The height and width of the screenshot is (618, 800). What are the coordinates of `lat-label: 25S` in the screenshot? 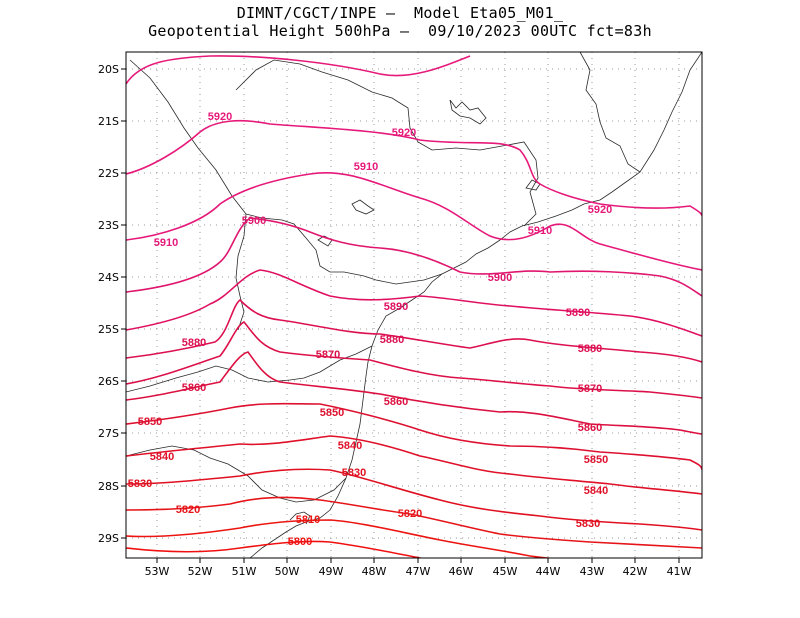 It's located at (108, 329).